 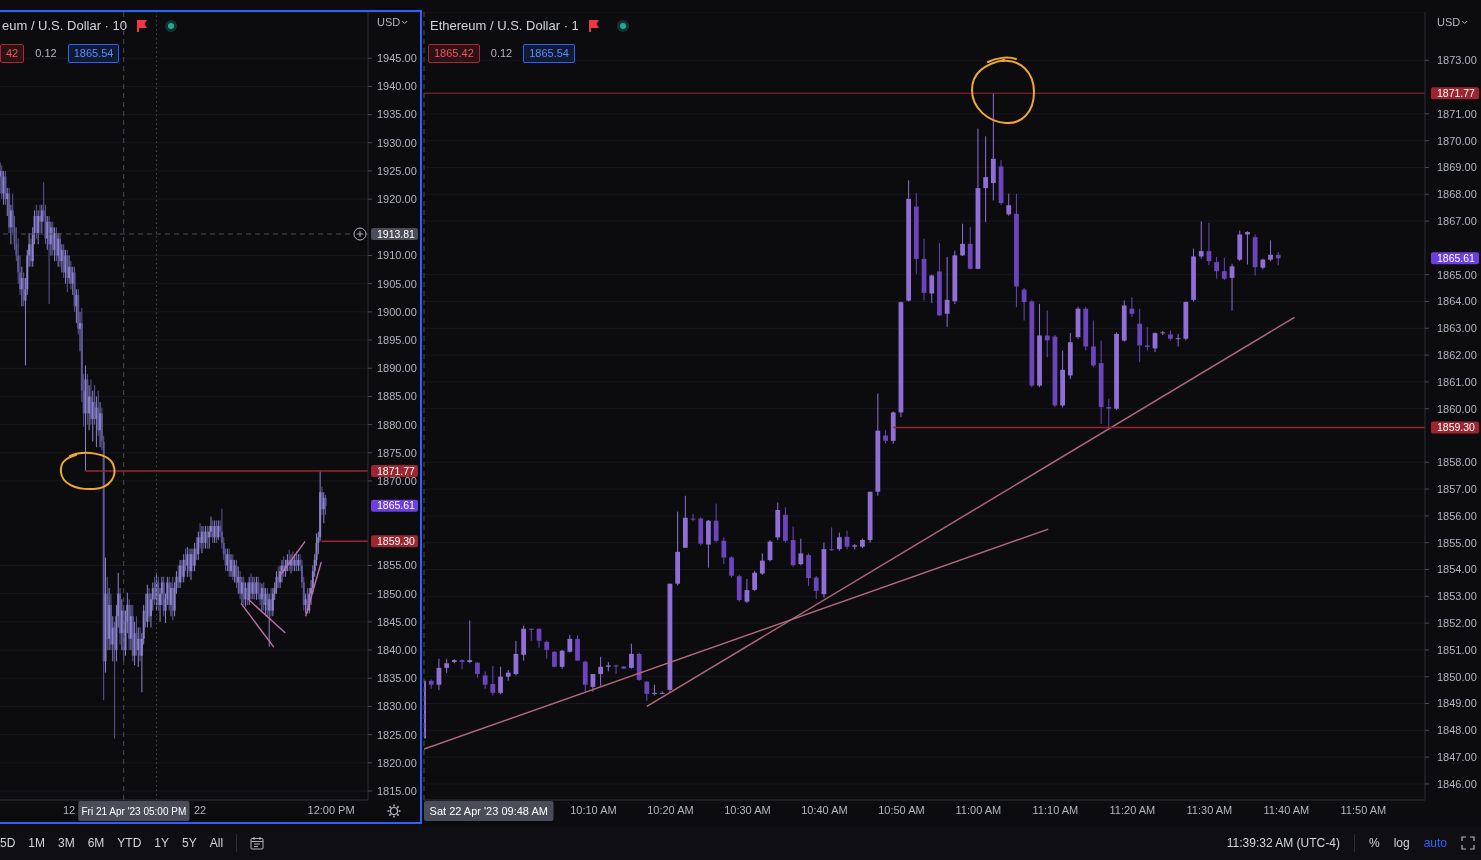 I want to click on x-tick-label: 12, so click(x=69, y=809).